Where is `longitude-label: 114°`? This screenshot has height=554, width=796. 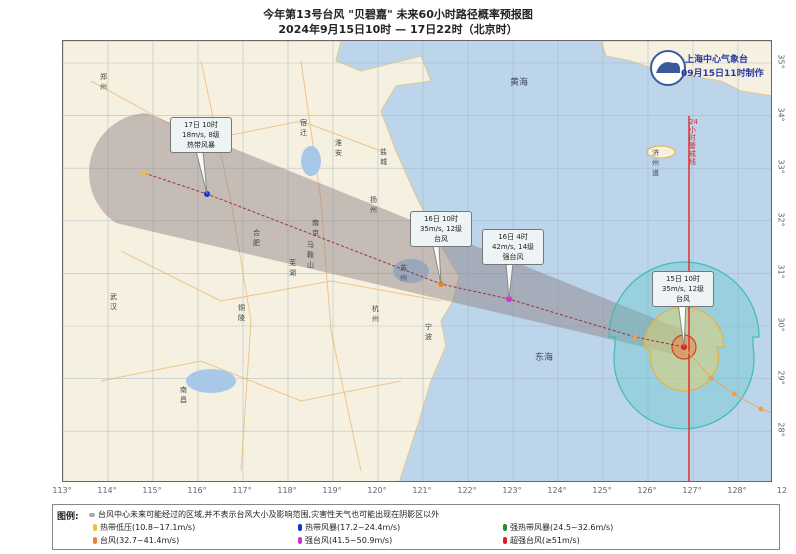
longitude-label: 114° is located at coordinates (107, 490).